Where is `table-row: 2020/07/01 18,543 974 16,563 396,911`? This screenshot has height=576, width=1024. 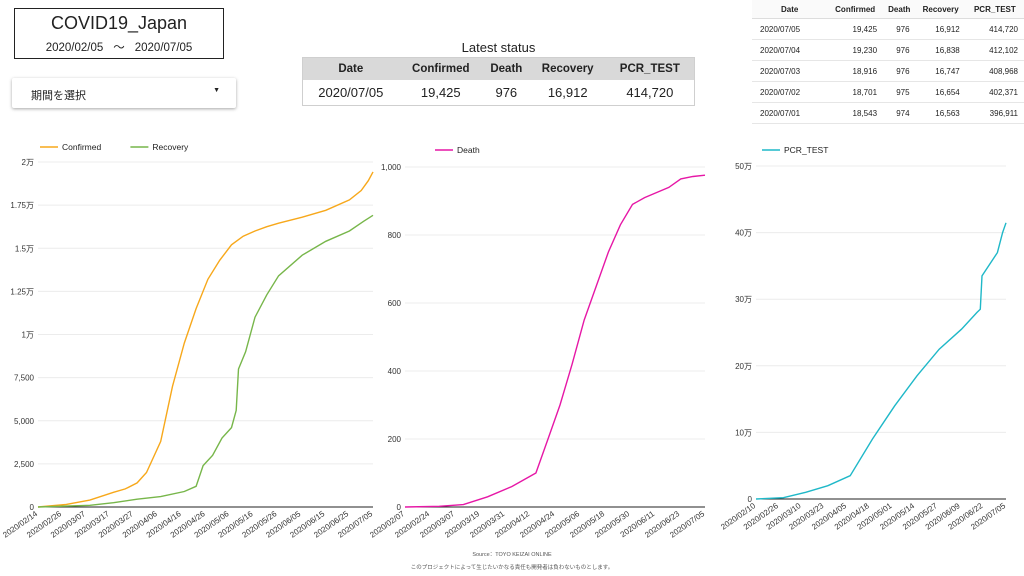 table-row: 2020/07/01 18,543 974 16,563 396,911 is located at coordinates (888, 113).